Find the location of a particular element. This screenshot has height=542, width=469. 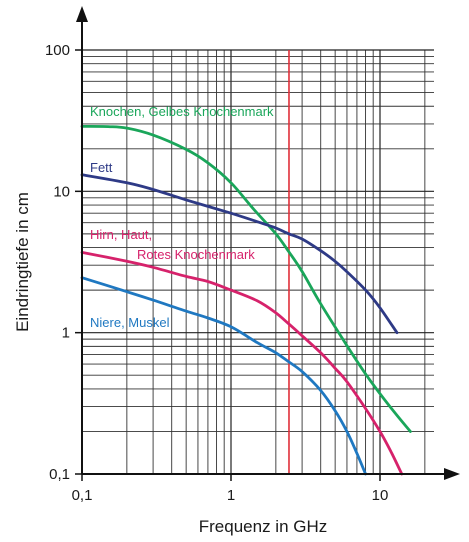

x-tick-label: 10 is located at coordinates (380, 495).